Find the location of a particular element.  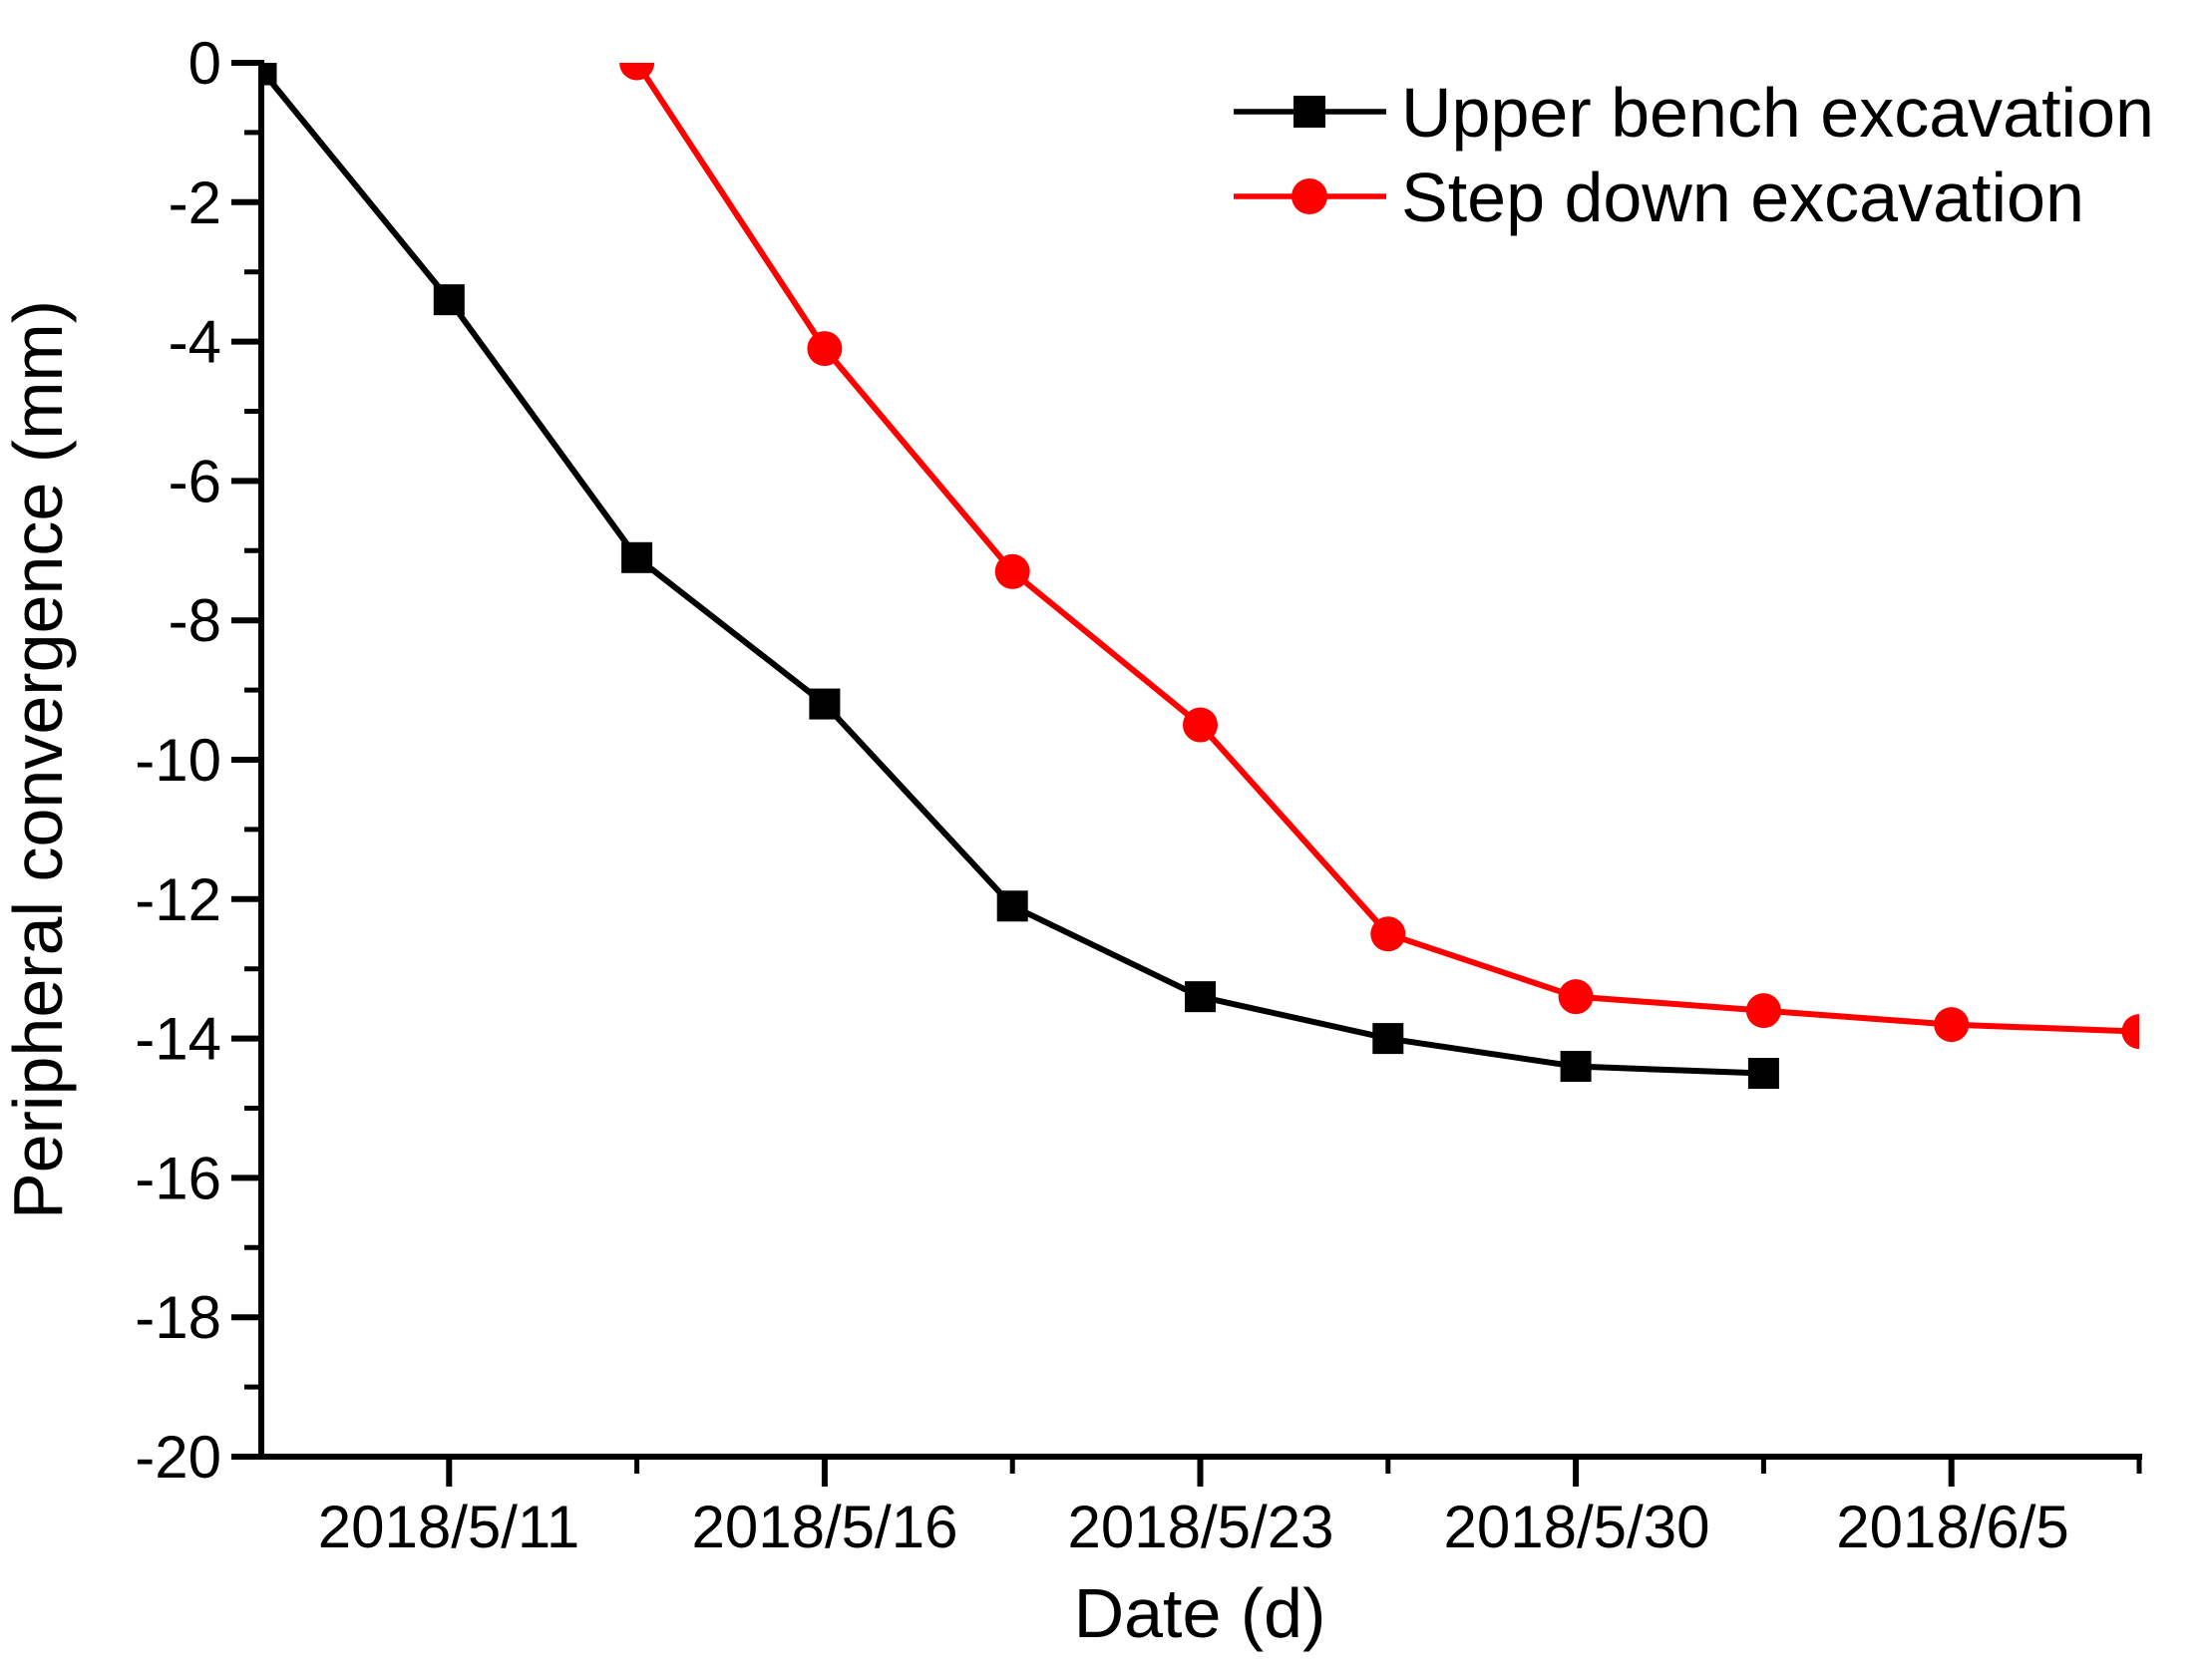

y-tick-label: -16 is located at coordinates (178, 1178).